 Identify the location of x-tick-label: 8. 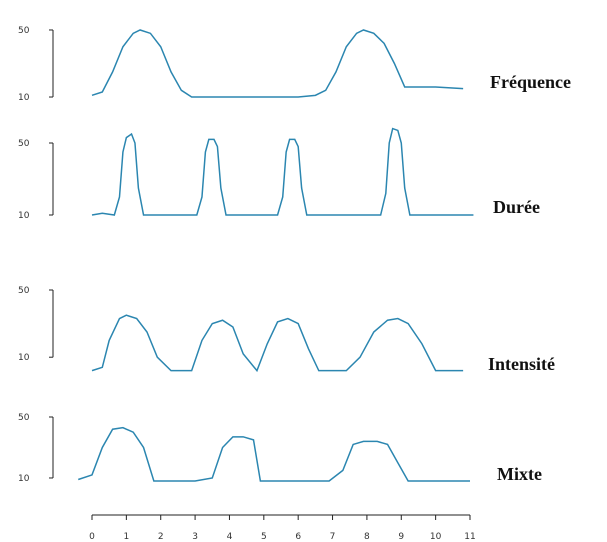
(367, 537).